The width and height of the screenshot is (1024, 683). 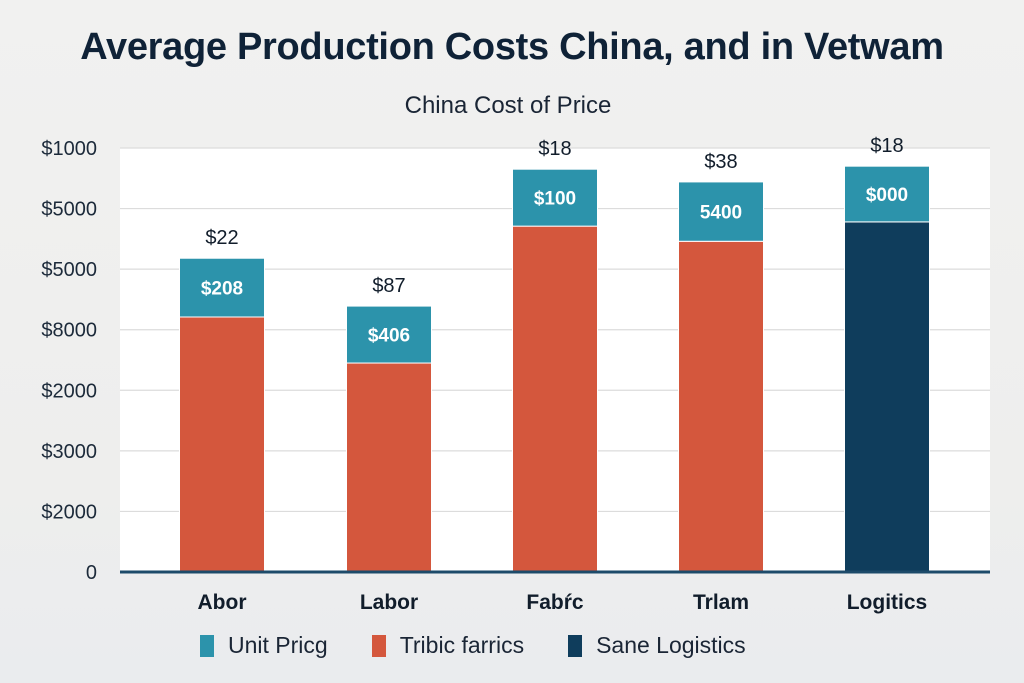 What do you see at coordinates (221, 238) in the screenshot?
I see `total-value-label: $22` at bounding box center [221, 238].